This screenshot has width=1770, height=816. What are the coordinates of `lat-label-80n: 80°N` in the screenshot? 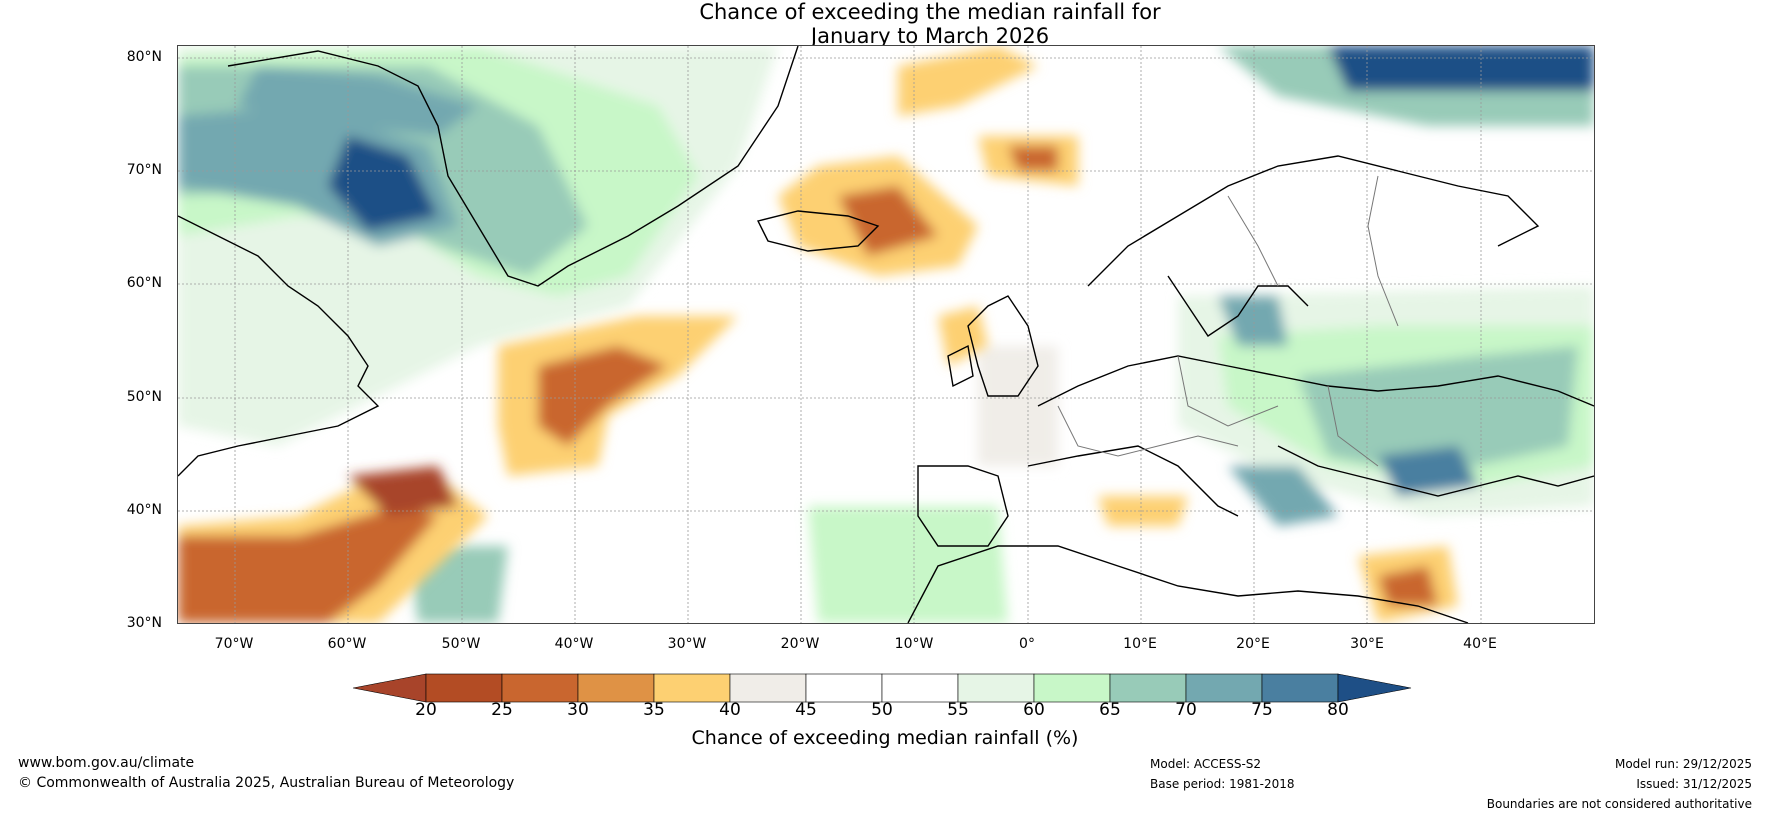 It's located at (144, 57).